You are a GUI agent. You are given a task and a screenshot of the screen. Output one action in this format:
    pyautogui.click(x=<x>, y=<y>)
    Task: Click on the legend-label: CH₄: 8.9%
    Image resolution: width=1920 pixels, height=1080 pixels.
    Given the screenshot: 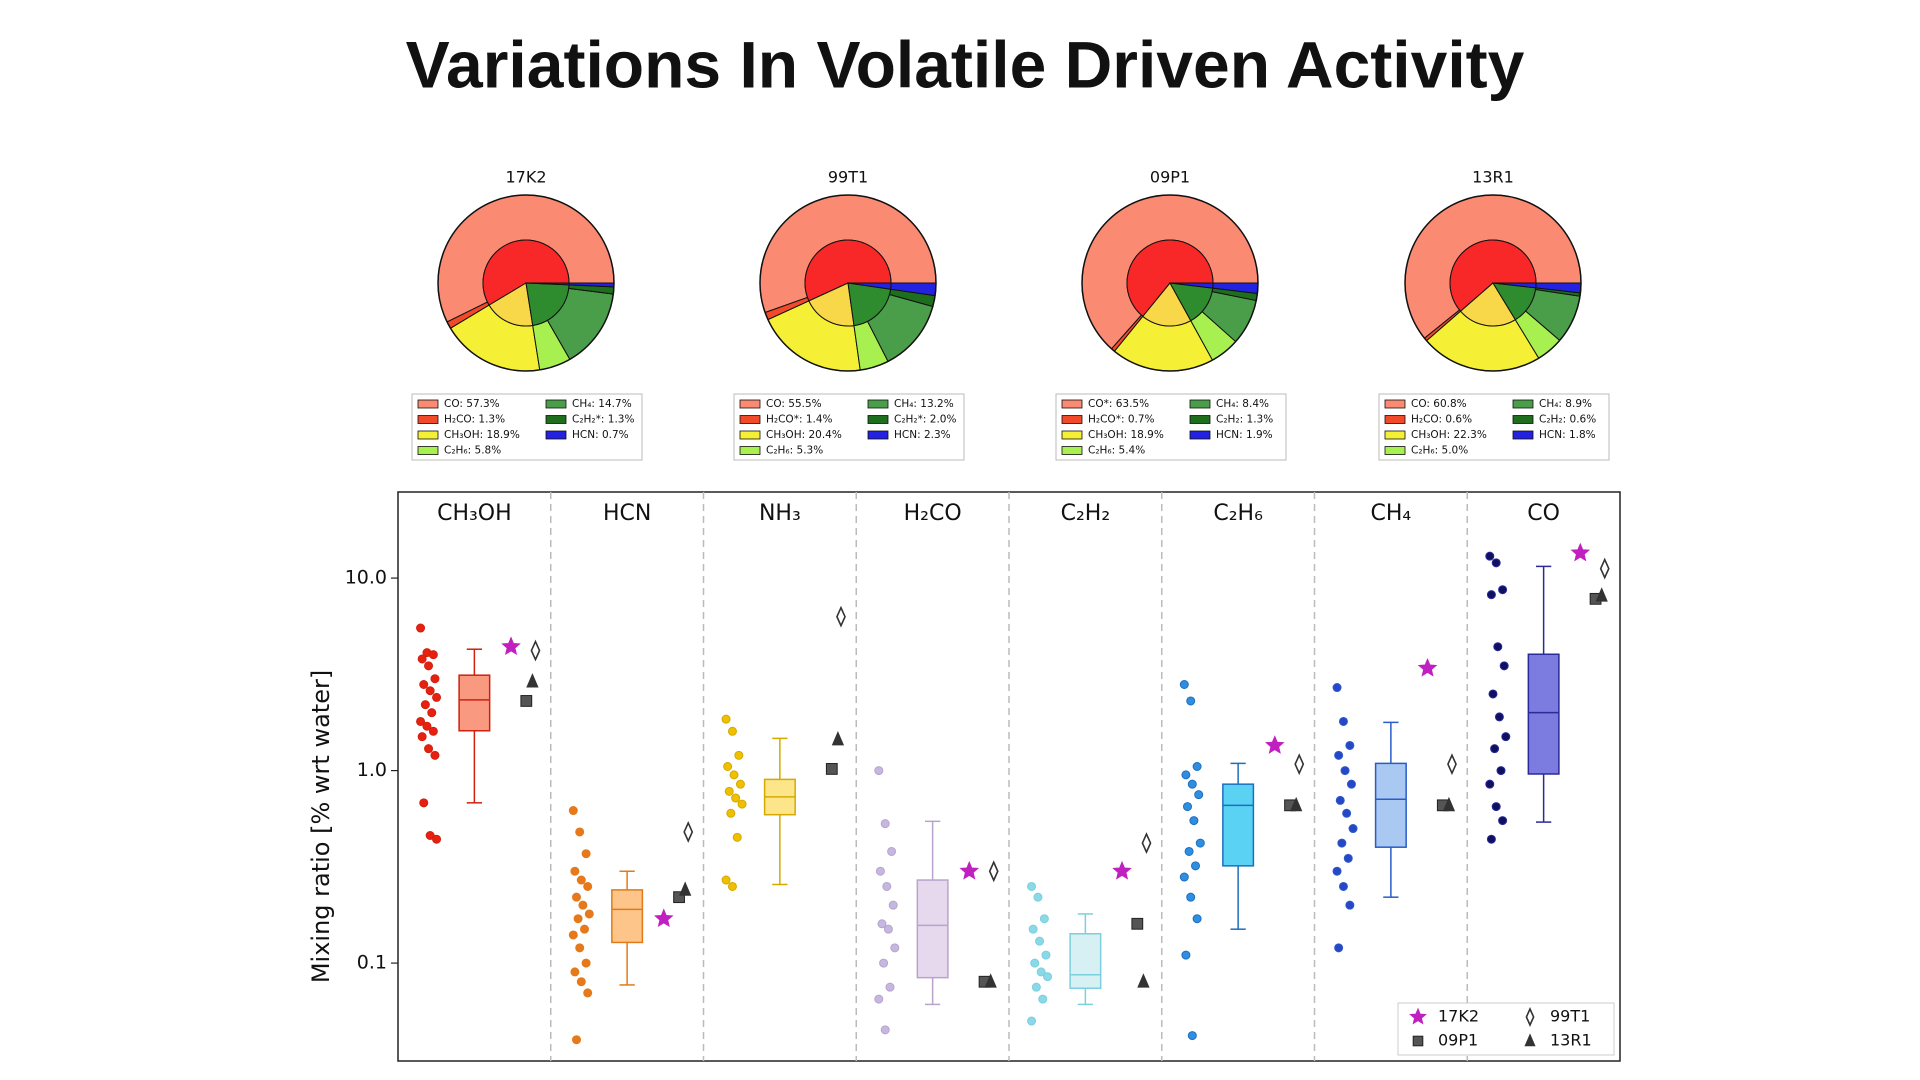 What is the action you would take?
    pyautogui.click(x=1565, y=404)
    